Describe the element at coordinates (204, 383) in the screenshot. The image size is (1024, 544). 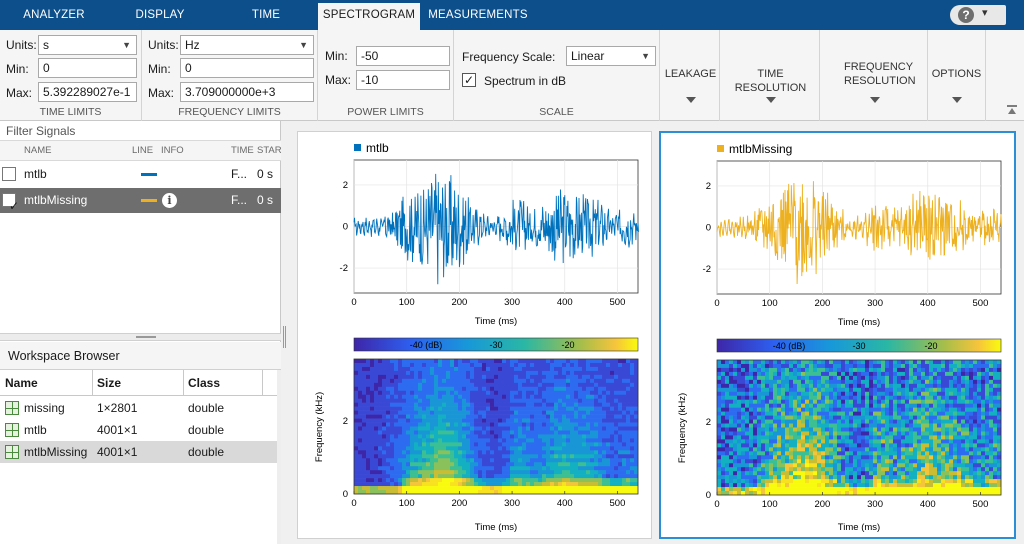
I see `col-class: Class` at that location.